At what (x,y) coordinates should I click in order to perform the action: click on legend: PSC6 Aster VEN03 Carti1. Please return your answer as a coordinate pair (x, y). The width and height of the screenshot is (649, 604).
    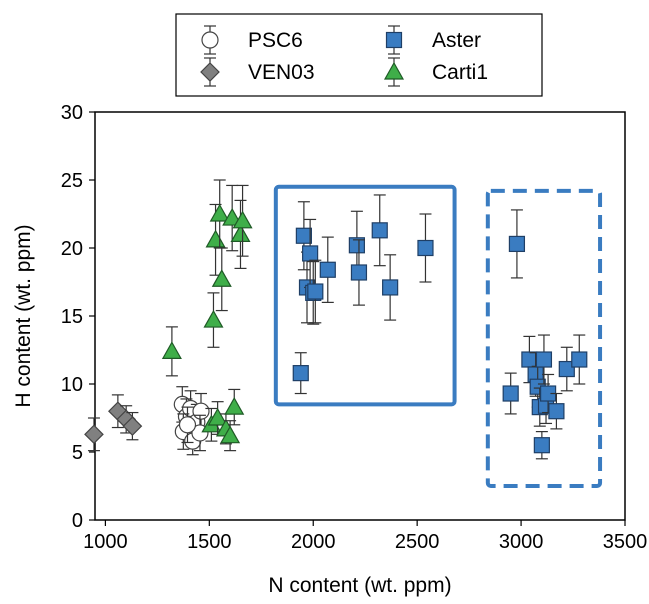
    Looking at the image, I should click on (359, 55).